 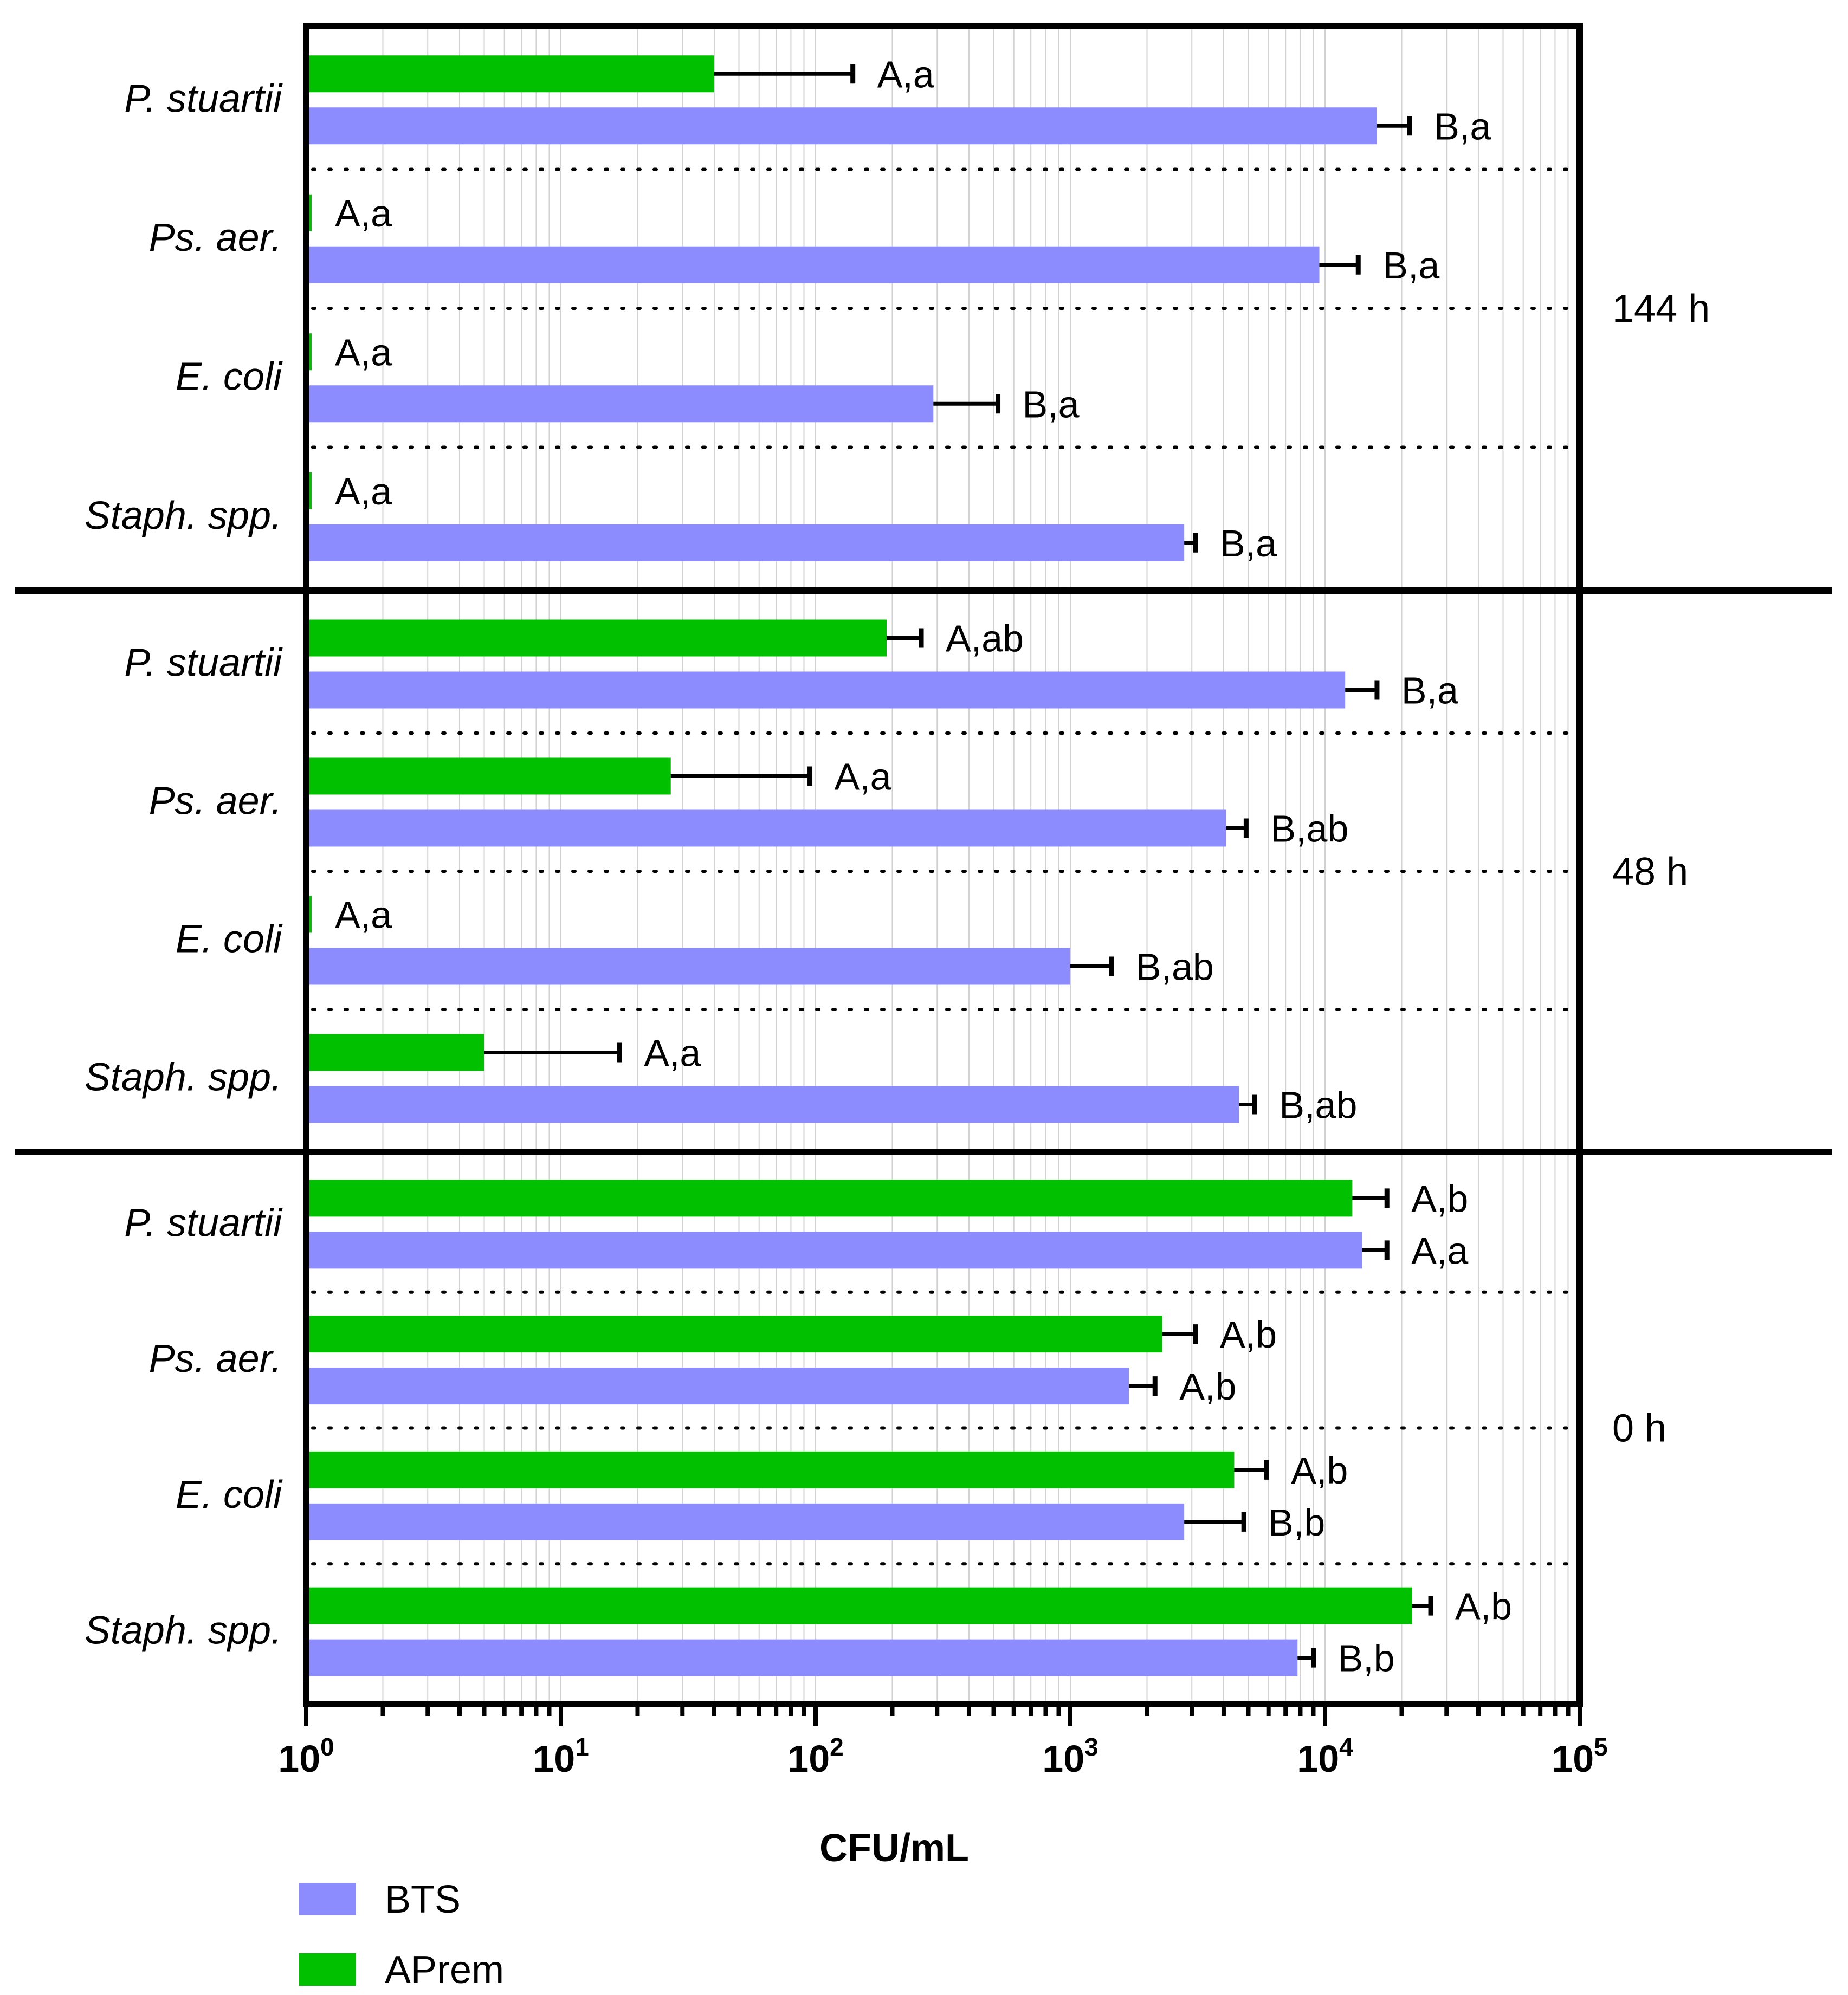 I want to click on x-axis-title: CFU/mL, so click(x=894, y=1848).